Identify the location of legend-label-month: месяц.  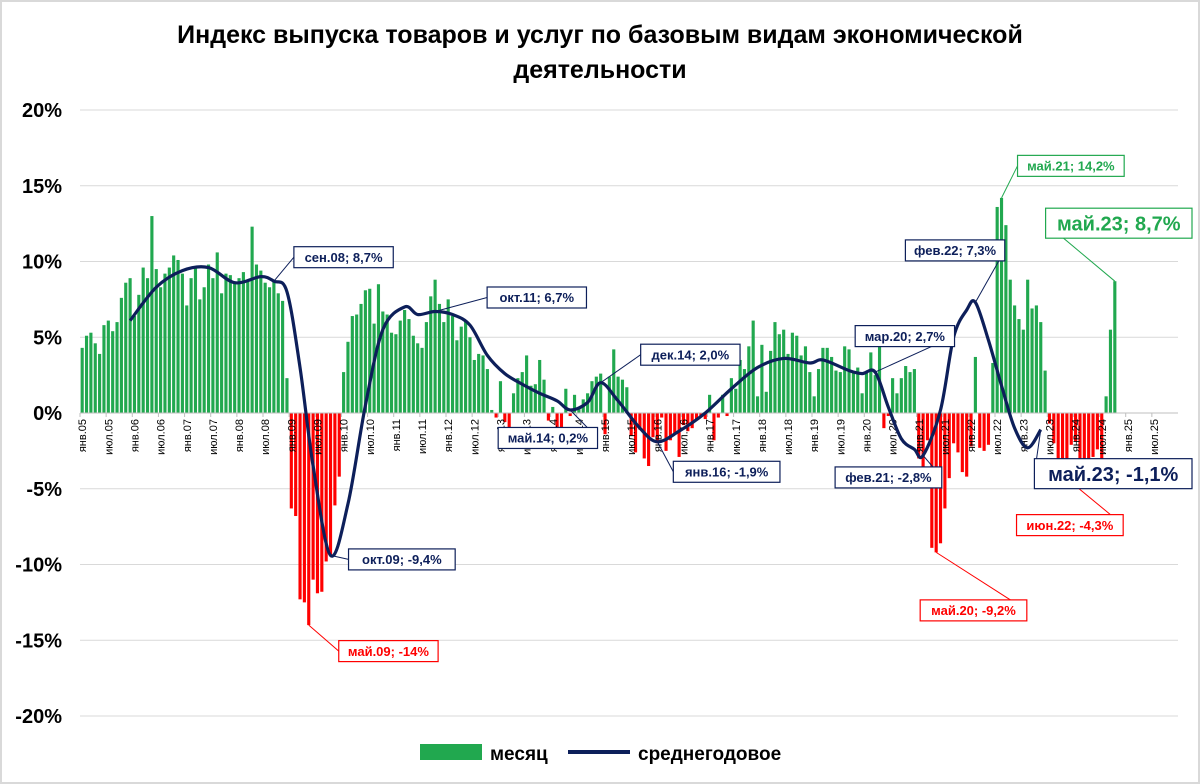
(519, 754).